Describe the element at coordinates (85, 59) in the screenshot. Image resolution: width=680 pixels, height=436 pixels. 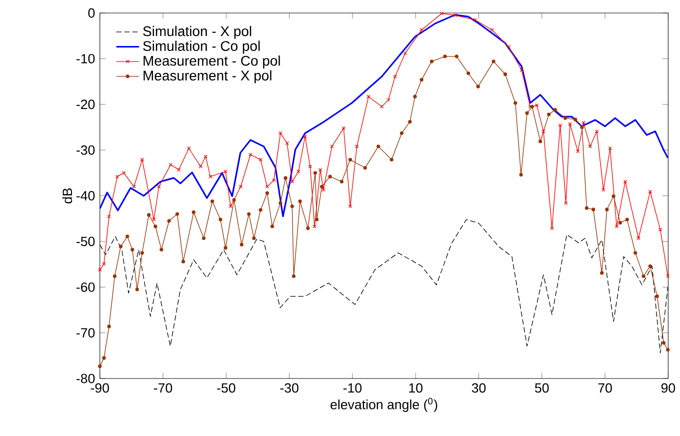
I see `y-tick-label: -10` at that location.